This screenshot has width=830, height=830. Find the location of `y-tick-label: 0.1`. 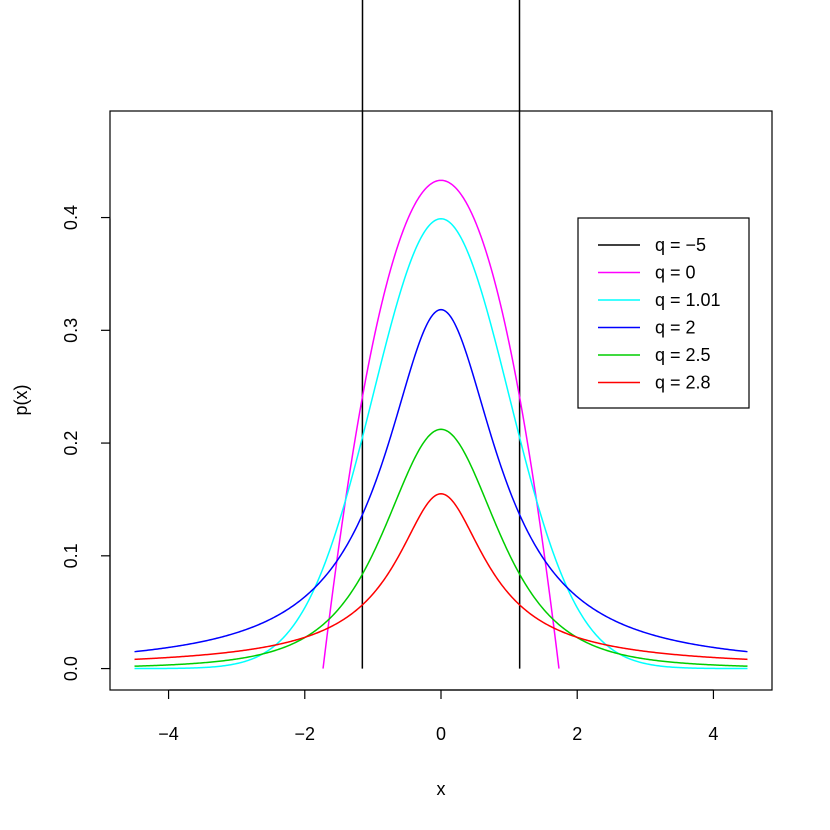

y-tick-label: 0.1 is located at coordinates (71, 555).